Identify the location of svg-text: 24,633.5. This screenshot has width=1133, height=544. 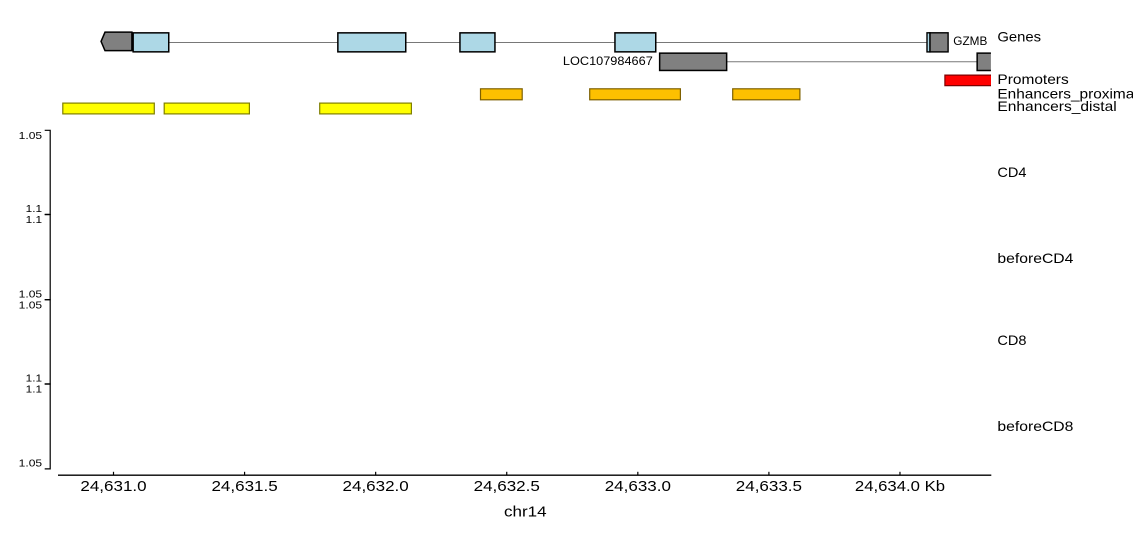
(769, 486).